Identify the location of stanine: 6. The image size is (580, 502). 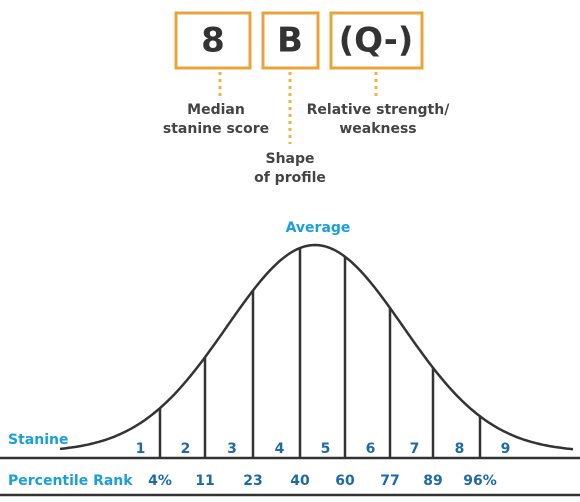
(371, 449).